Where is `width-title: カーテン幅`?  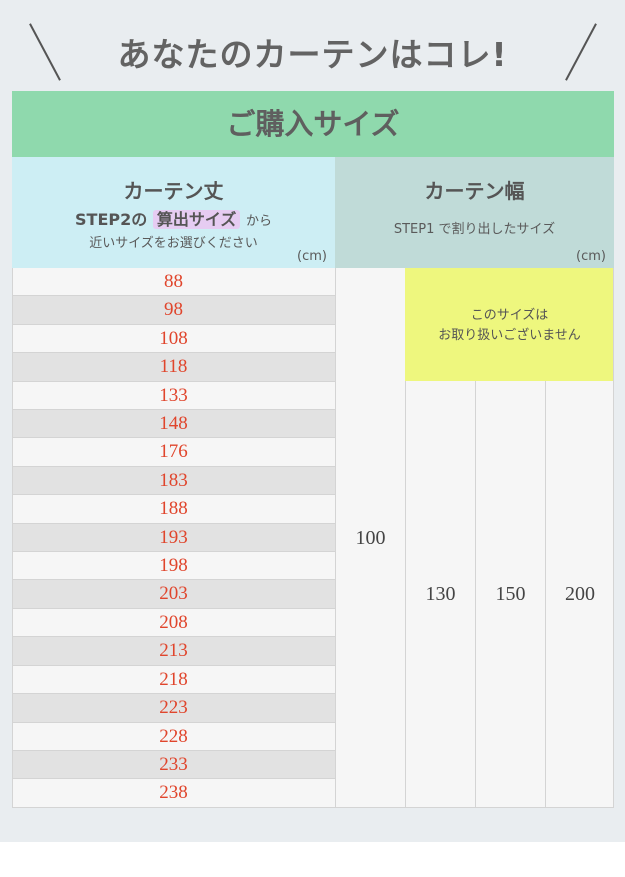
width-title: カーテン幅 is located at coordinates (474, 191).